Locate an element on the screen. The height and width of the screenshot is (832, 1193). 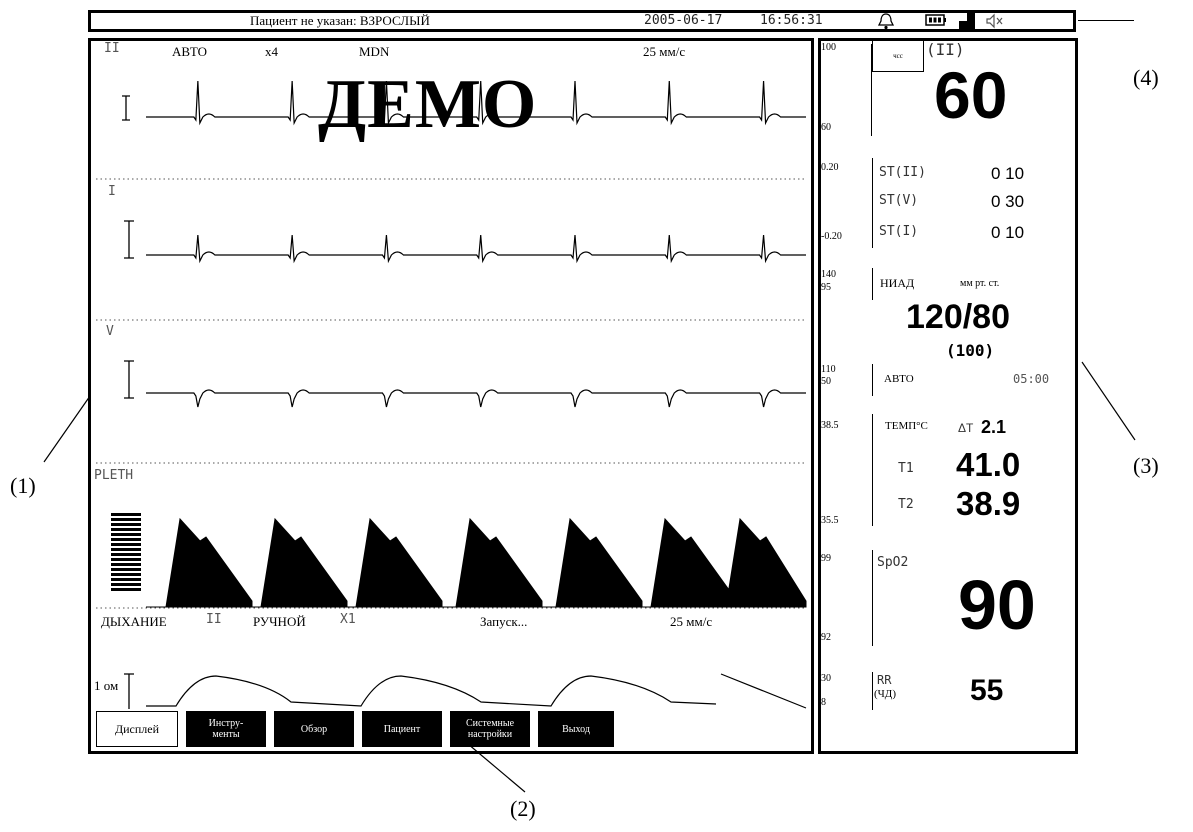
alarm-bell-icon is located at coordinates (886, 21).